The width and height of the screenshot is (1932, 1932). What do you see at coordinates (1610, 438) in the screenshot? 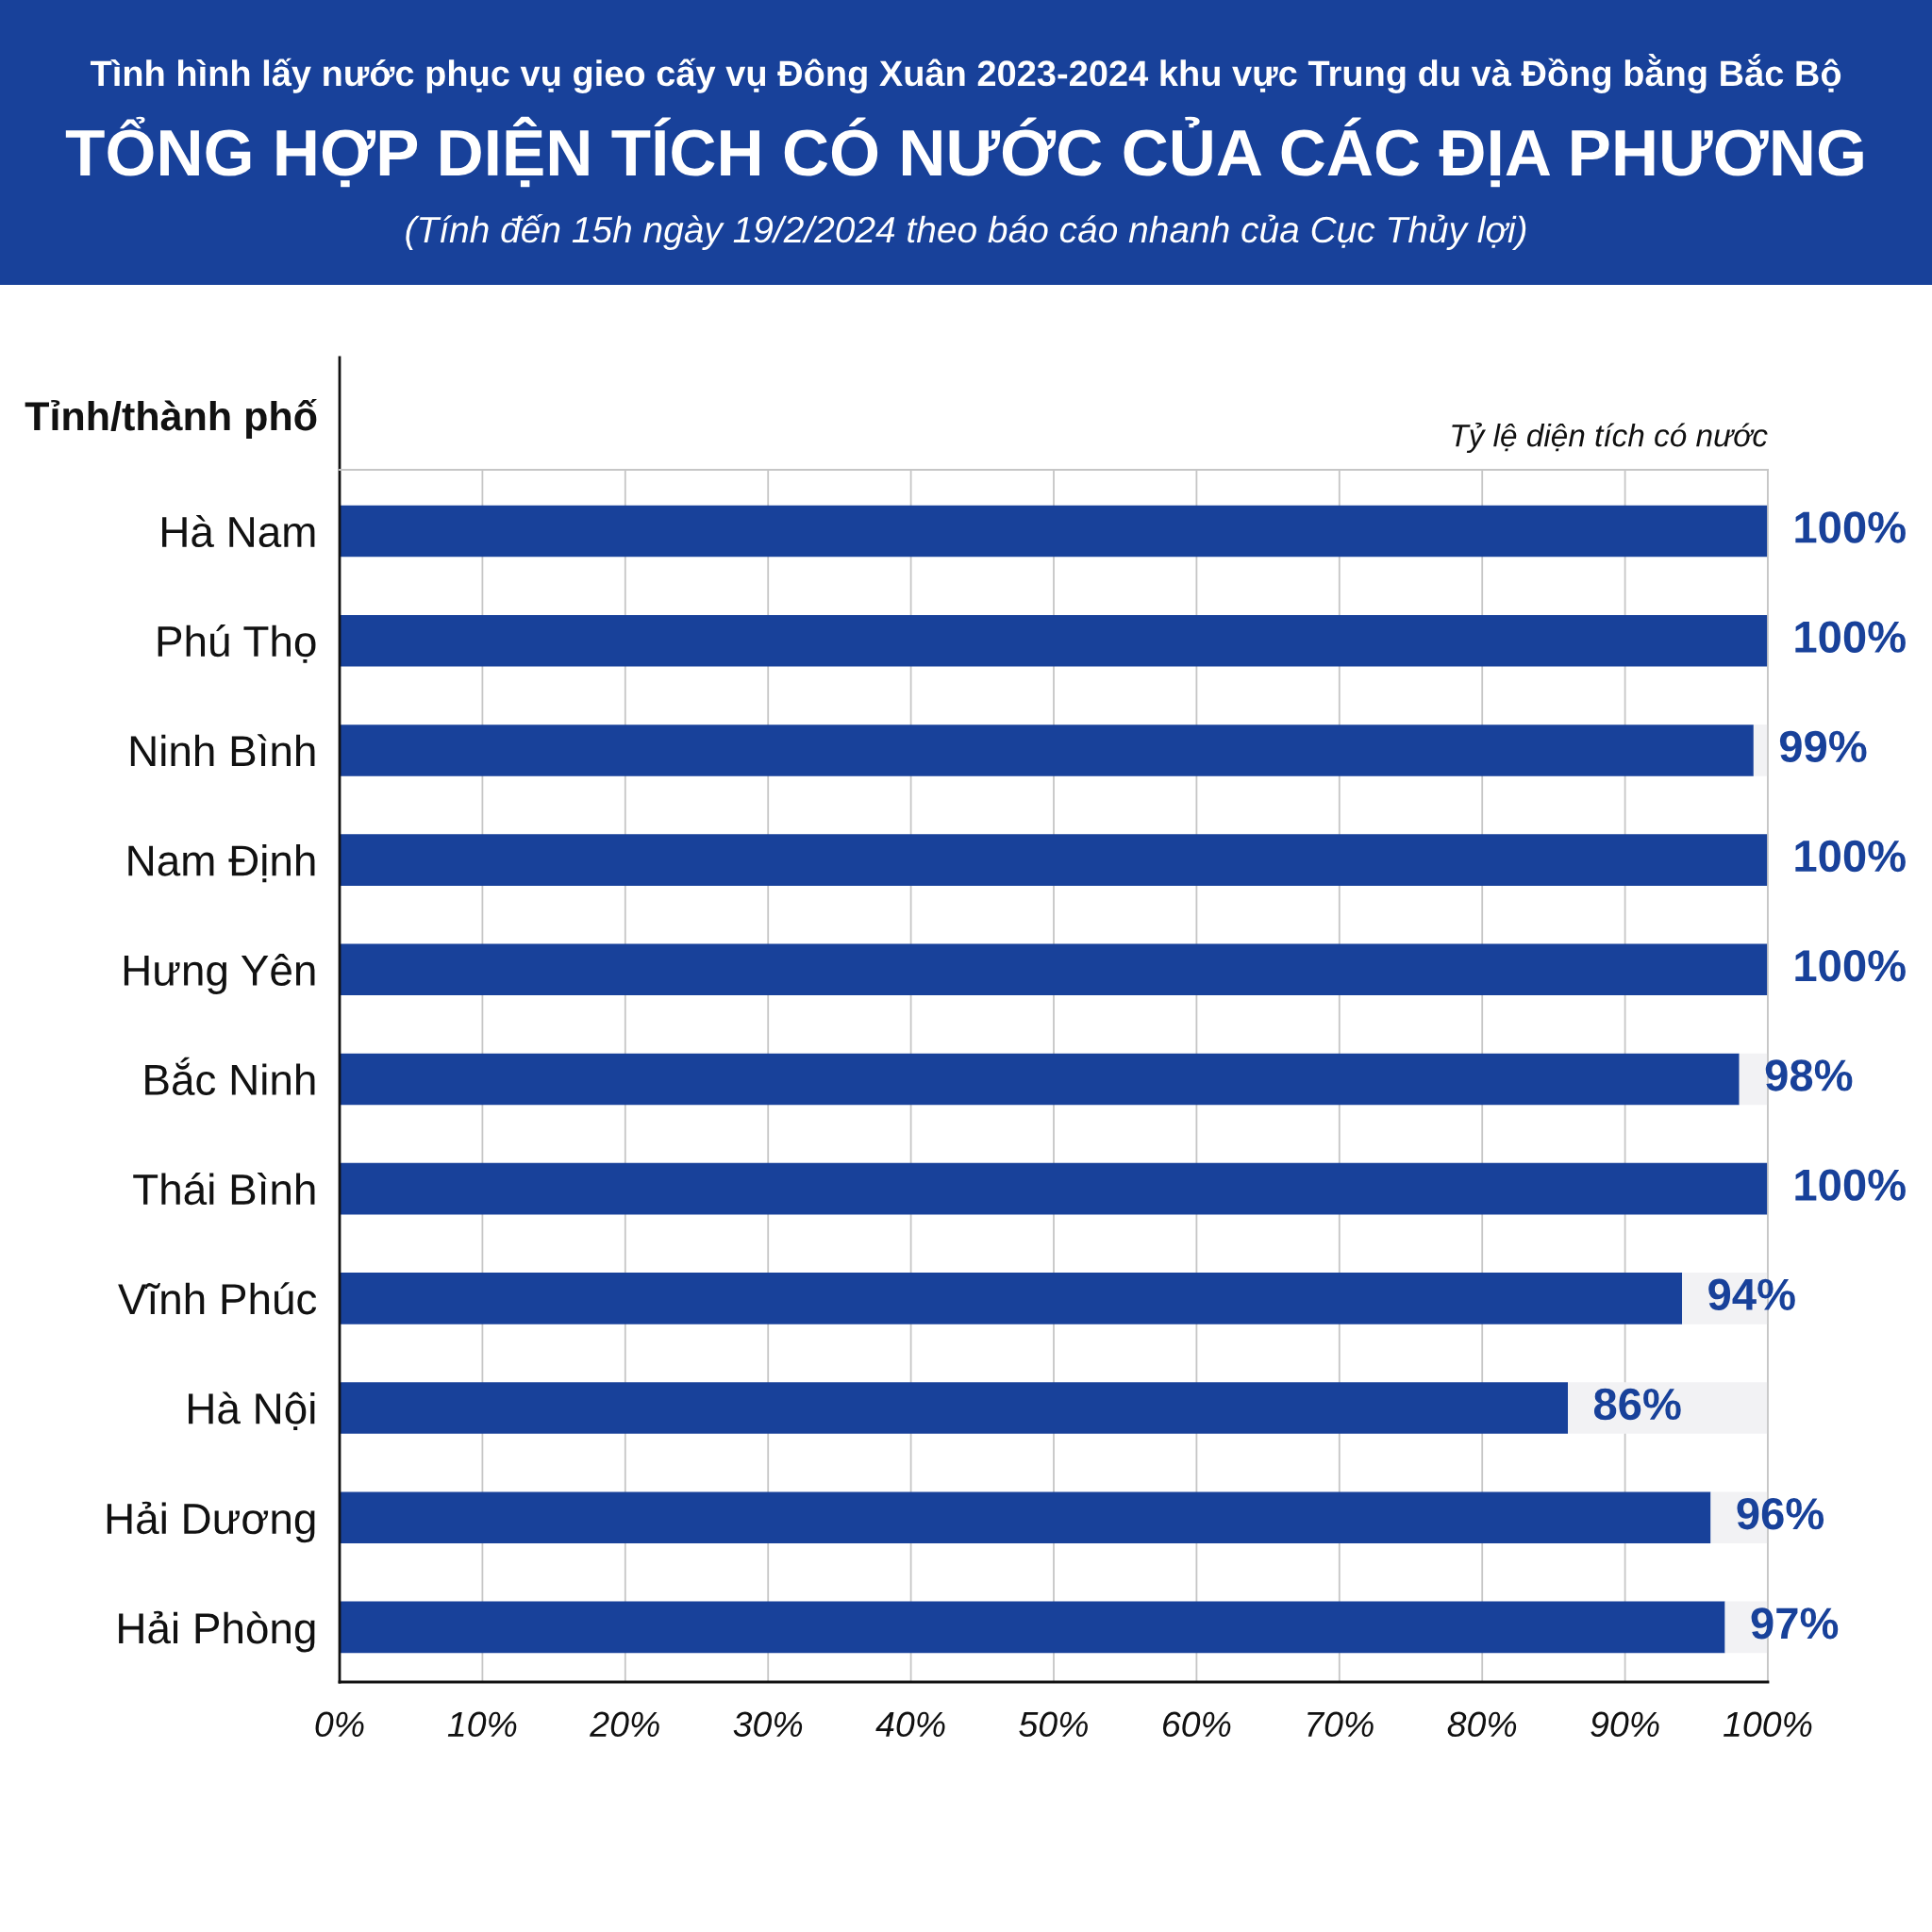
I see `x-axis-title: Tỷ lệ diện tích có nước` at bounding box center [1610, 438].